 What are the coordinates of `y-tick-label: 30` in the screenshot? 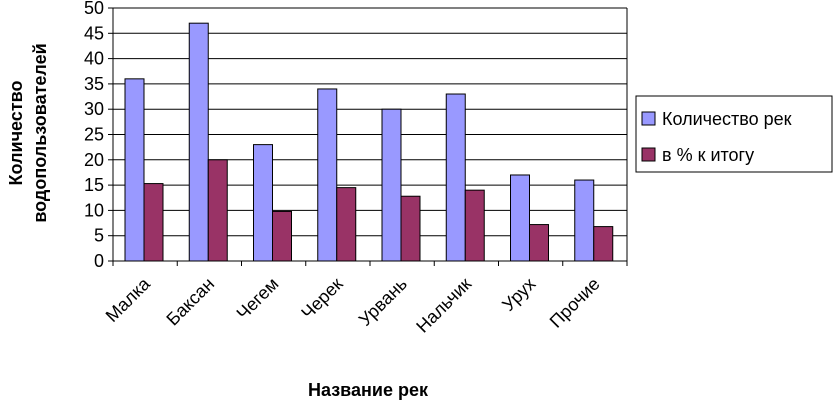 It's located at (94, 109).